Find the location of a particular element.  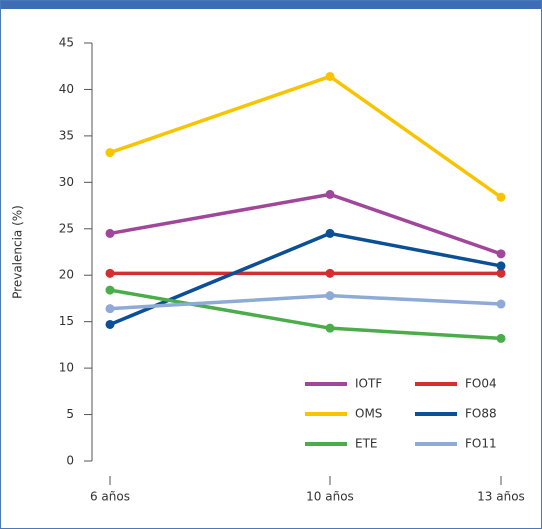

y-tick-label: 30 is located at coordinates (66, 182).